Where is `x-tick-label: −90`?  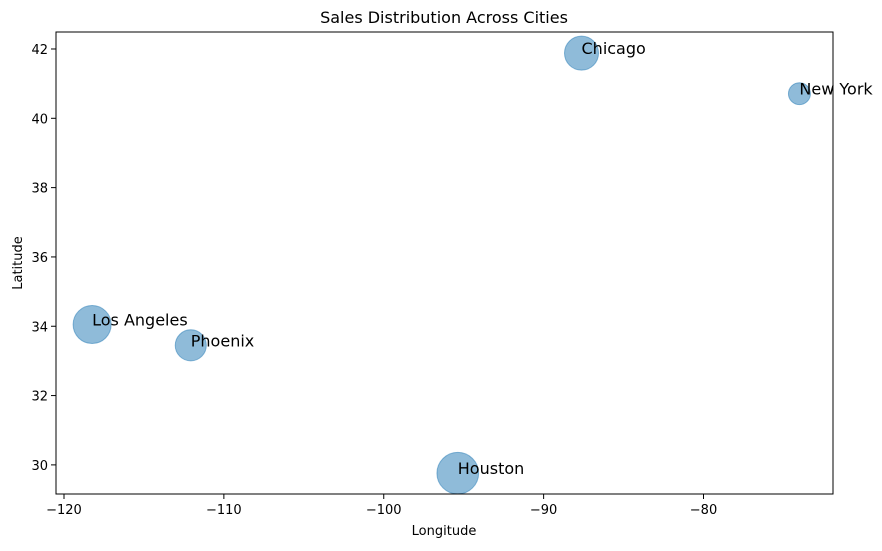
x-tick-label: −90 is located at coordinates (543, 510).